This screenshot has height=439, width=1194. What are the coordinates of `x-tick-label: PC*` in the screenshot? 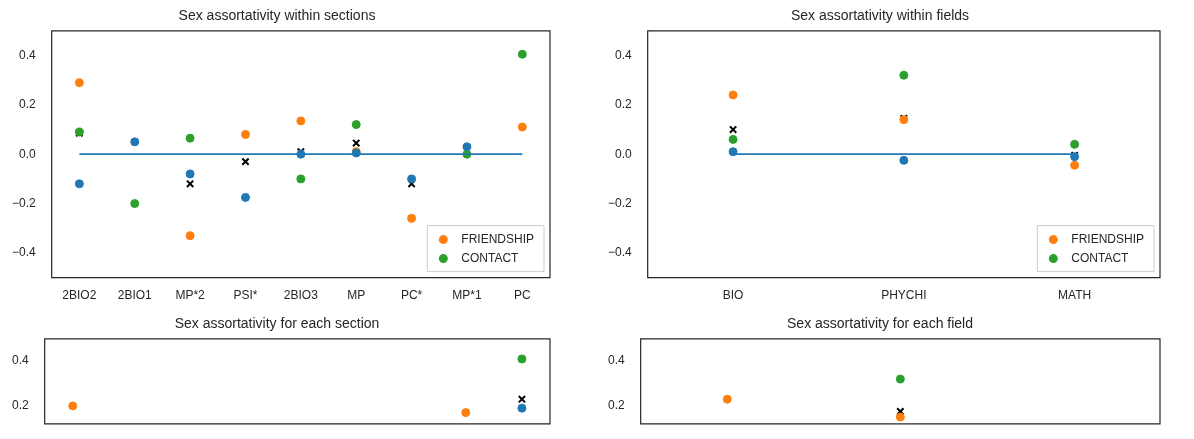 It's located at (411, 295).